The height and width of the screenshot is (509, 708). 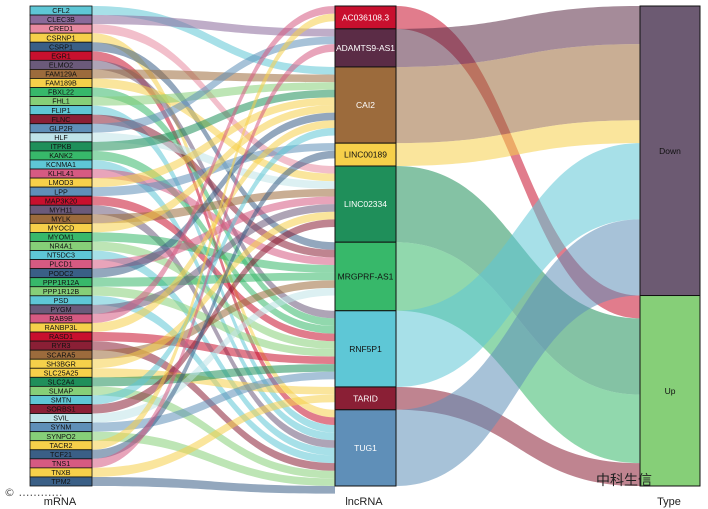 I want to click on mrna-label: ELMO2, so click(x=61, y=64).